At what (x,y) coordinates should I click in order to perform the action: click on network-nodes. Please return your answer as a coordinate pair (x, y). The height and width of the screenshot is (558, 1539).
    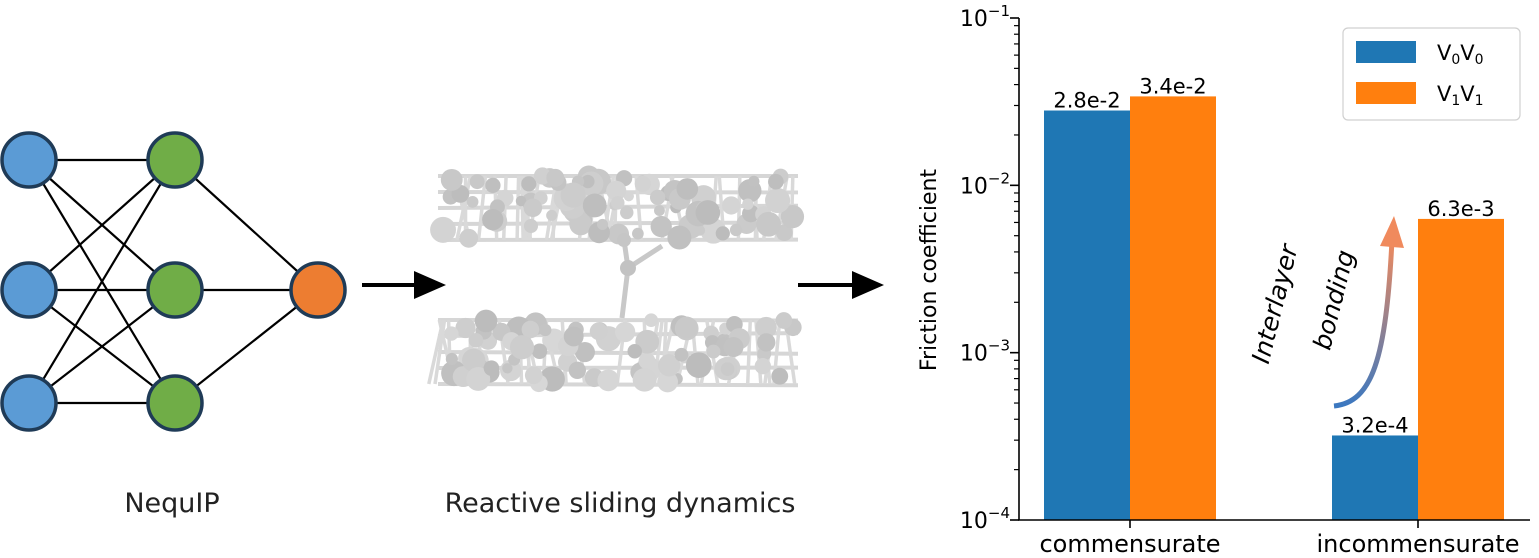
    Looking at the image, I should click on (173, 281).